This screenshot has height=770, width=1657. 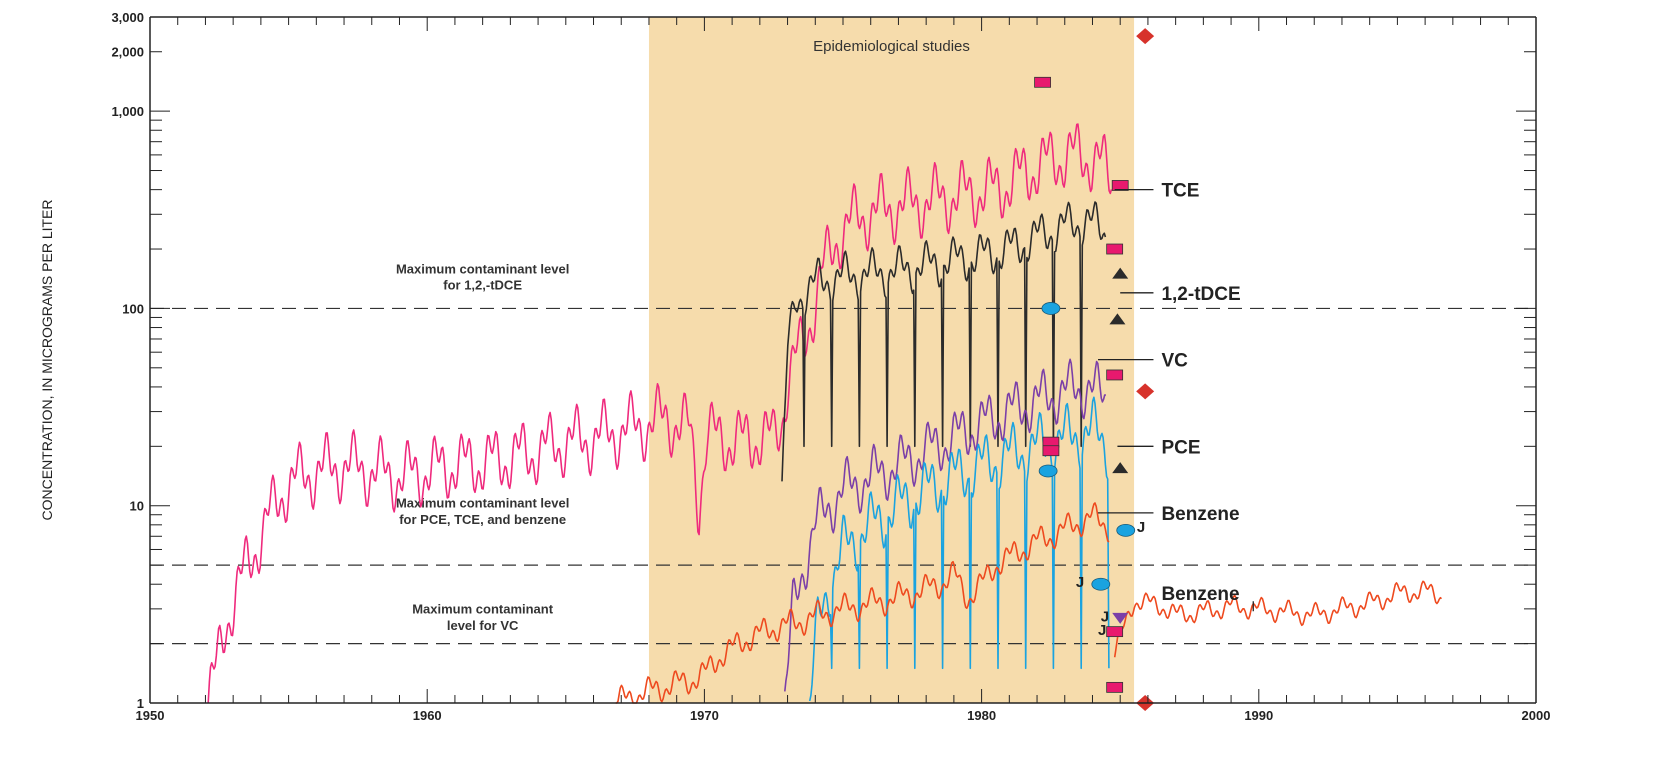 What do you see at coordinates (1200, 594) in the screenshot?
I see `series-label-5: Benzene` at bounding box center [1200, 594].